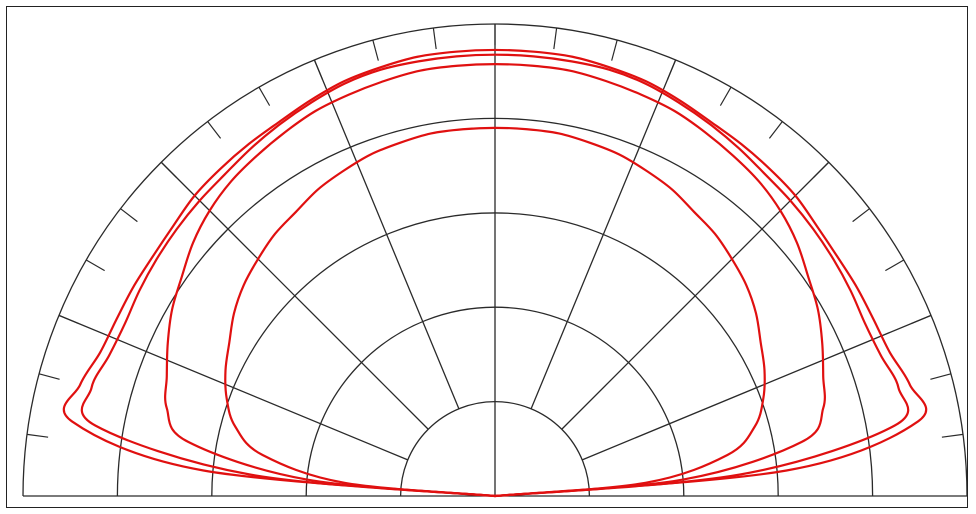 The height and width of the screenshot is (514, 976). What do you see at coordinates (294, 295) in the screenshot?
I see `spoke--45` at bounding box center [294, 295].